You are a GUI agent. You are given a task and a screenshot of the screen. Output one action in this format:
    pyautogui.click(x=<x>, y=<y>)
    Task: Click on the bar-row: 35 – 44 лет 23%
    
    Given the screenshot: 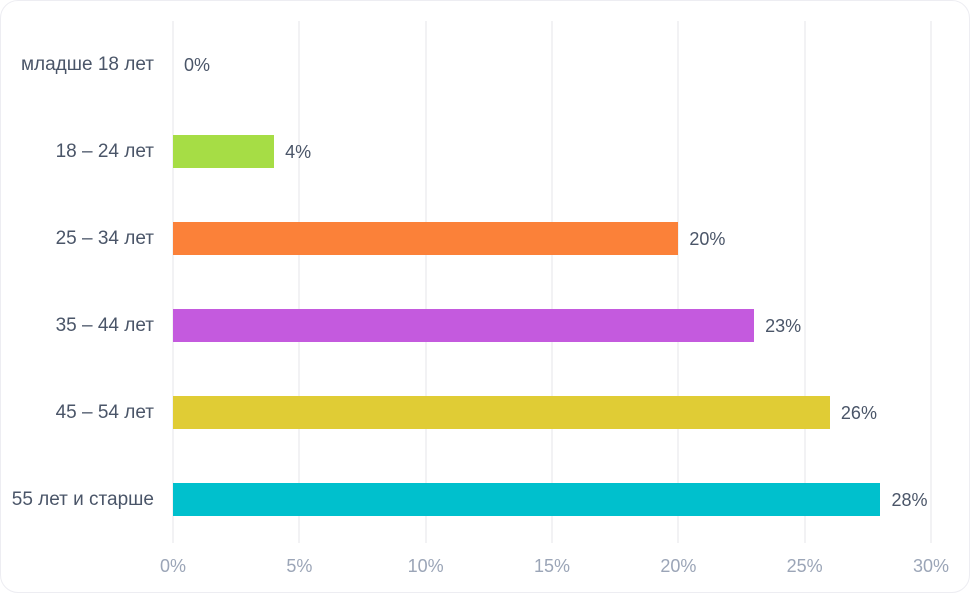 What is the action you would take?
    pyautogui.click(x=466, y=325)
    